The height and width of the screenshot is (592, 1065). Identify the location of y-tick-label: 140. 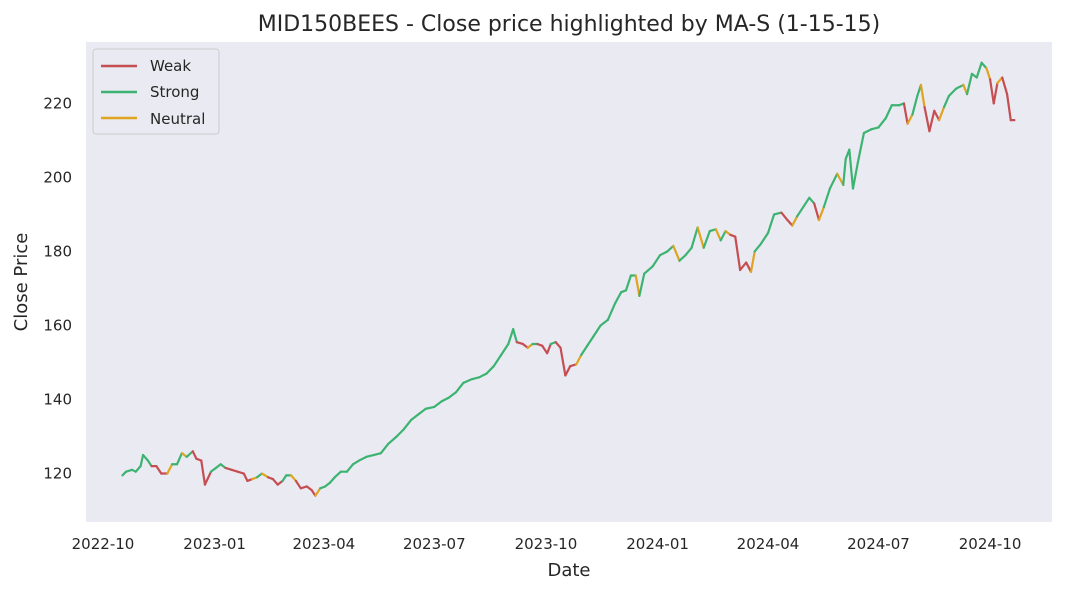
(57, 400).